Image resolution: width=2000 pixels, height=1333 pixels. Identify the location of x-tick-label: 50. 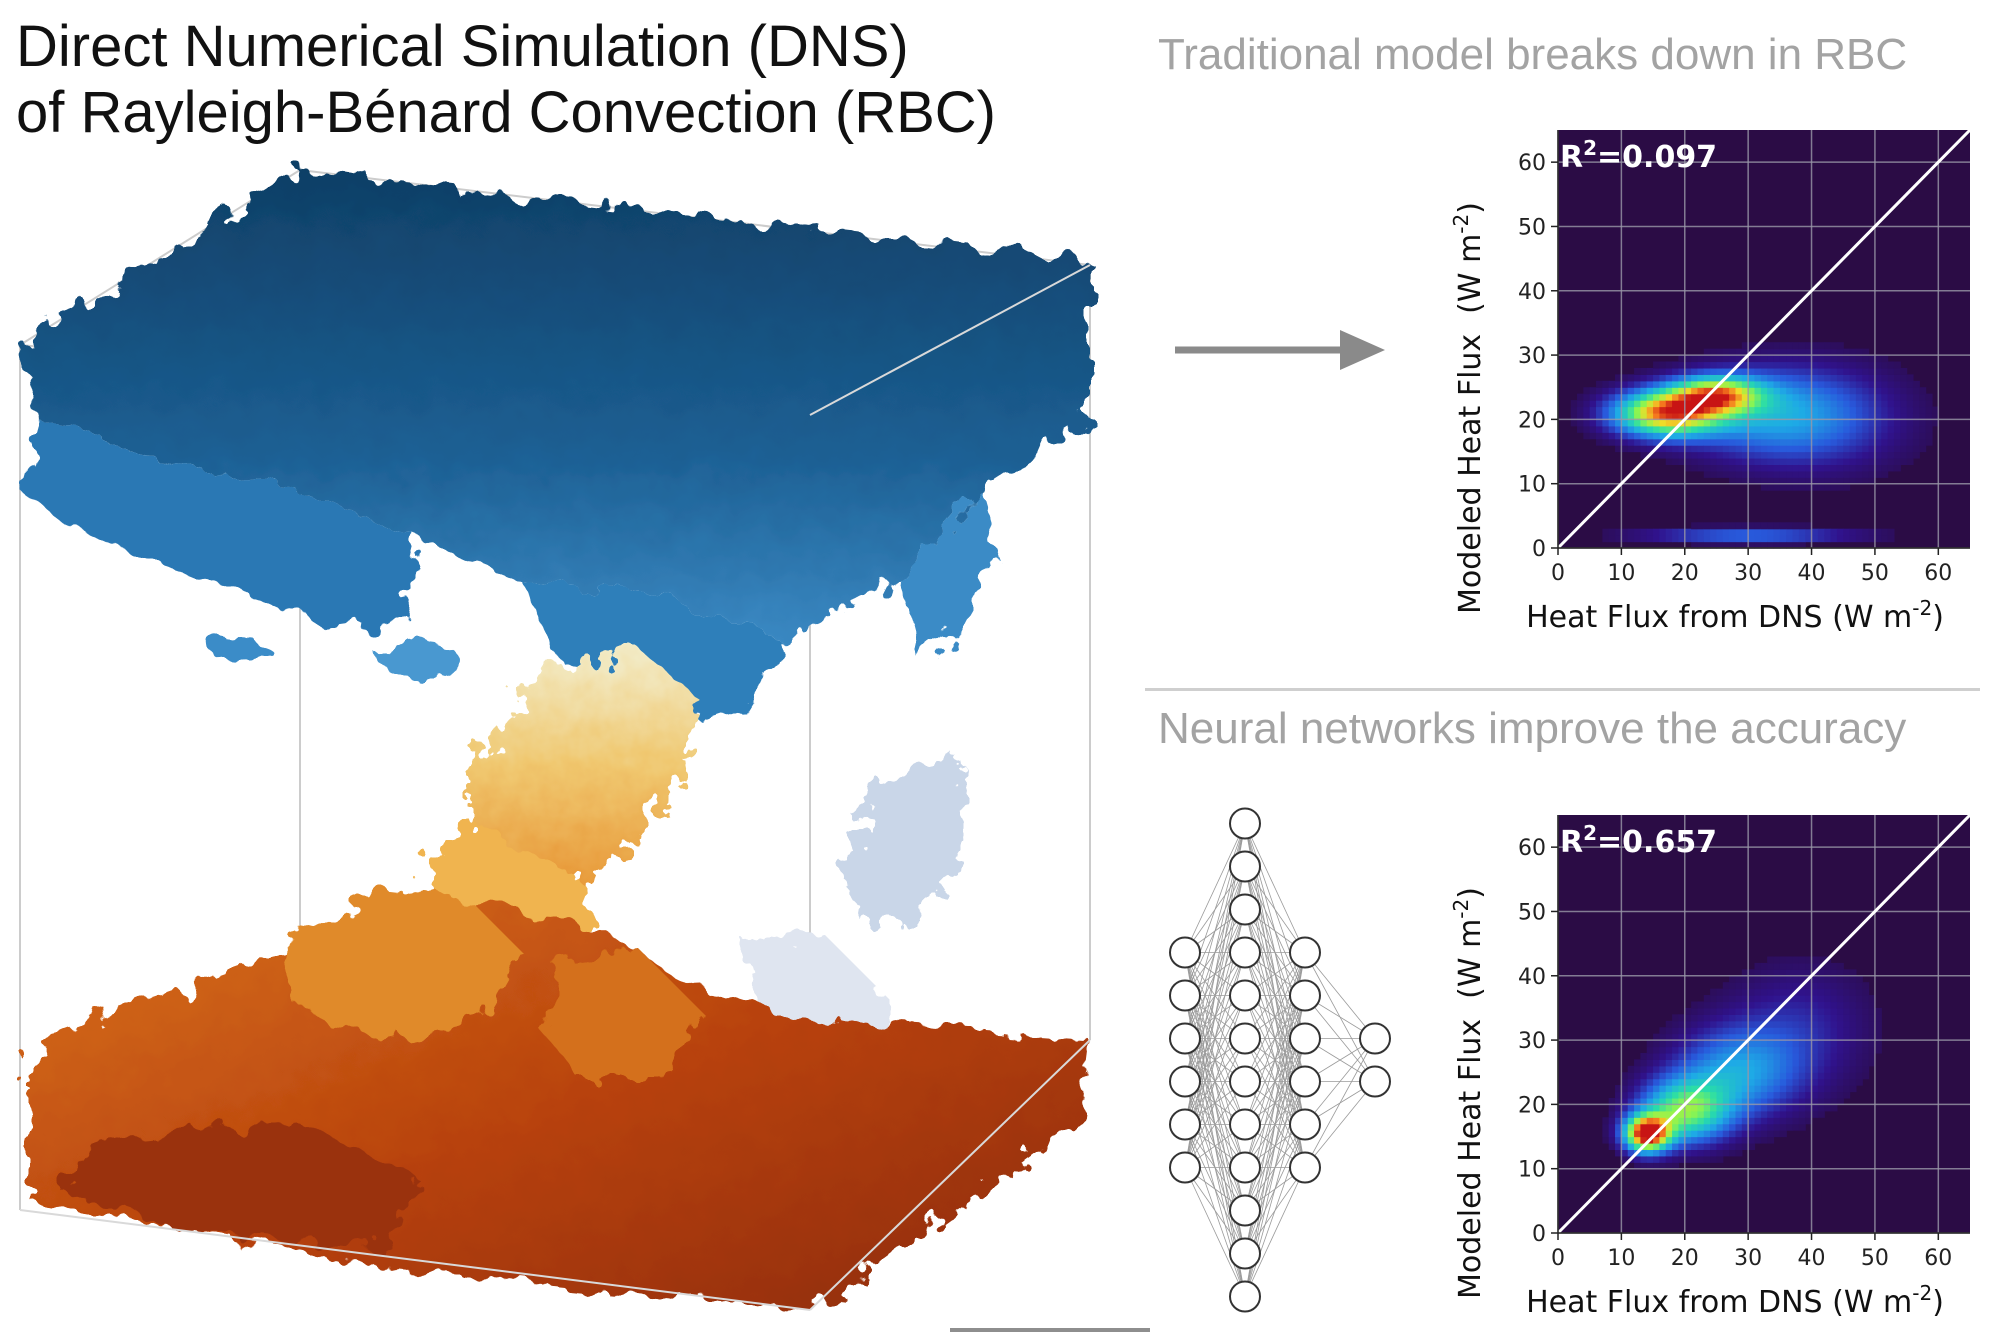
(1875, 573).